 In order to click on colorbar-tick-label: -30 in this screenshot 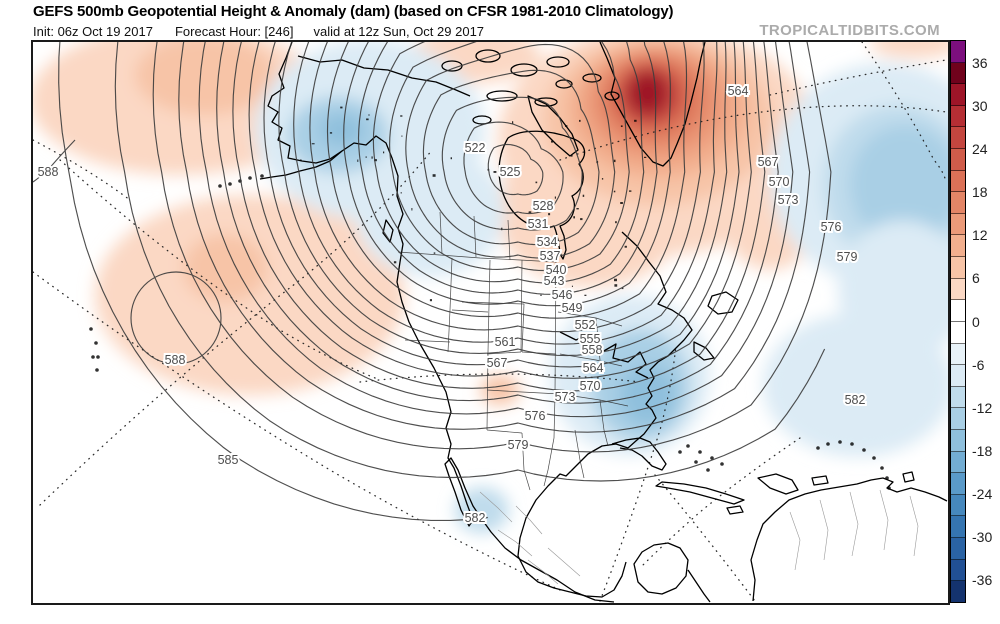, I will do `click(982, 537)`.